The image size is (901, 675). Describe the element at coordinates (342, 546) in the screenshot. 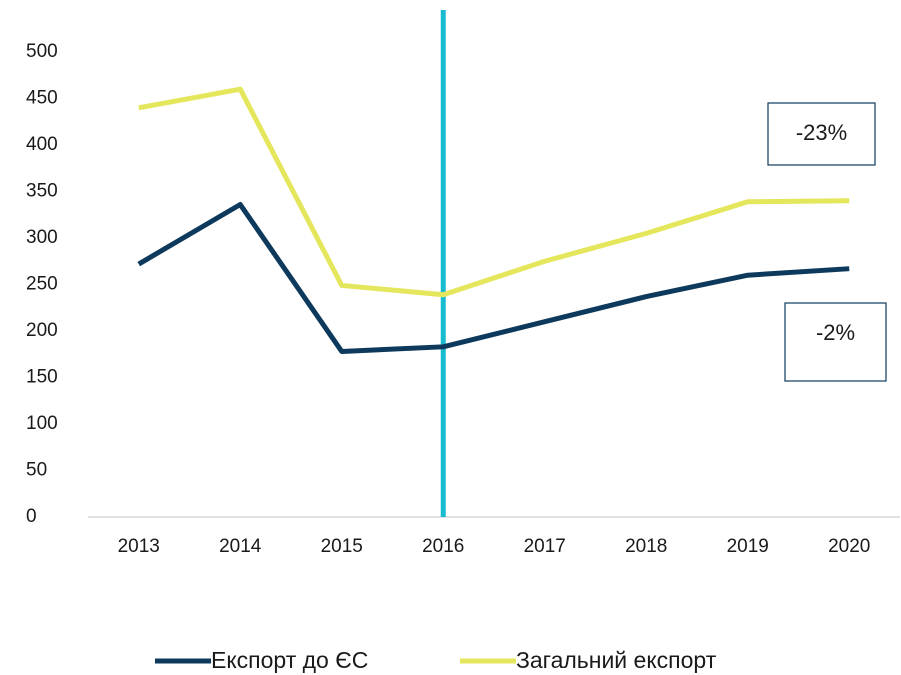

I see `x-tick-label: 2015` at that location.